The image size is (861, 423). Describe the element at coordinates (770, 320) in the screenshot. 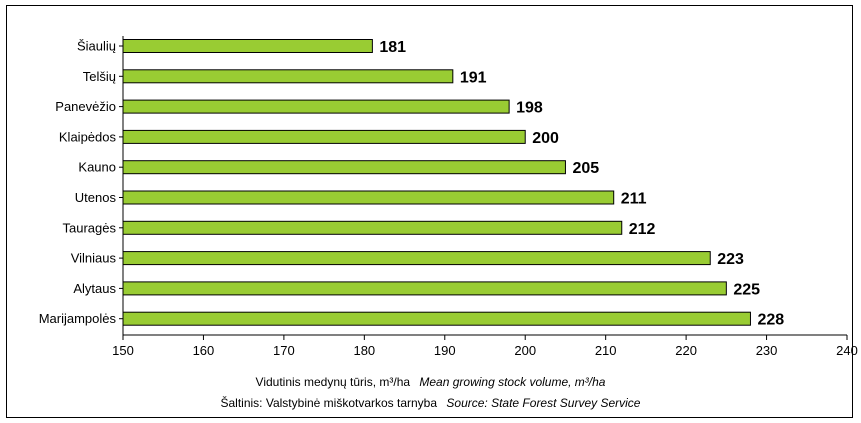

I see `data-label: 228` at that location.